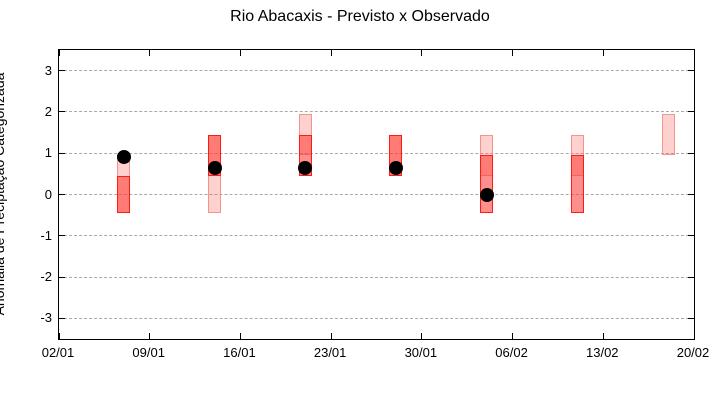 This screenshot has width=720, height=400. What do you see at coordinates (58, 352) in the screenshot?
I see `xtick-label: 02/01` at bounding box center [58, 352].